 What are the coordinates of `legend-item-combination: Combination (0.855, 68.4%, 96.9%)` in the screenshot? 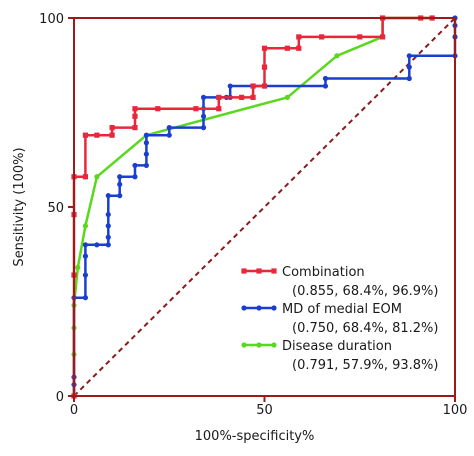 It's located at (340, 282).